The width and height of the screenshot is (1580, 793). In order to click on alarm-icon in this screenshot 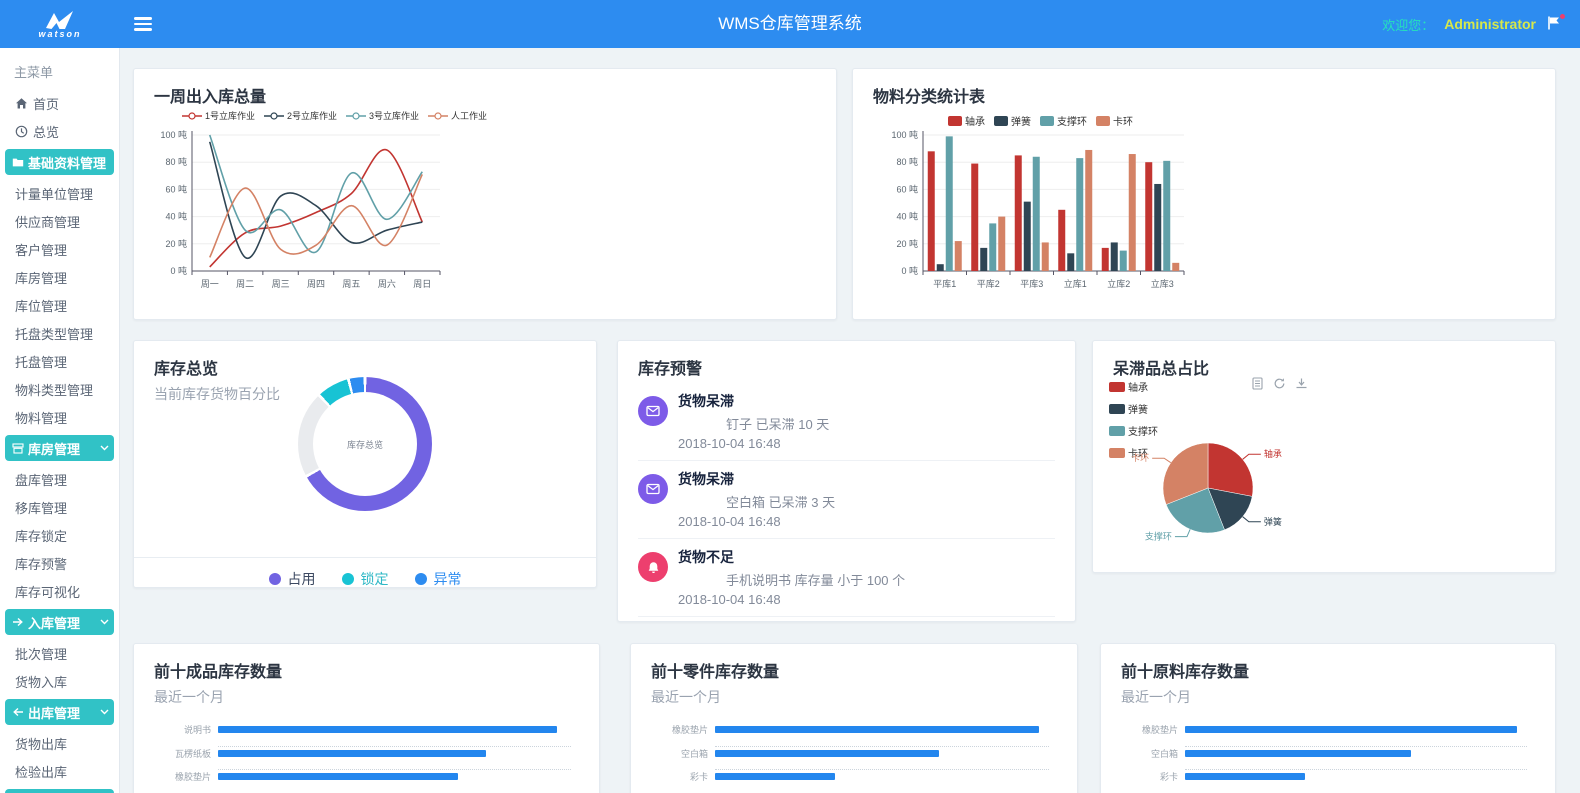, I will do `click(653, 567)`.